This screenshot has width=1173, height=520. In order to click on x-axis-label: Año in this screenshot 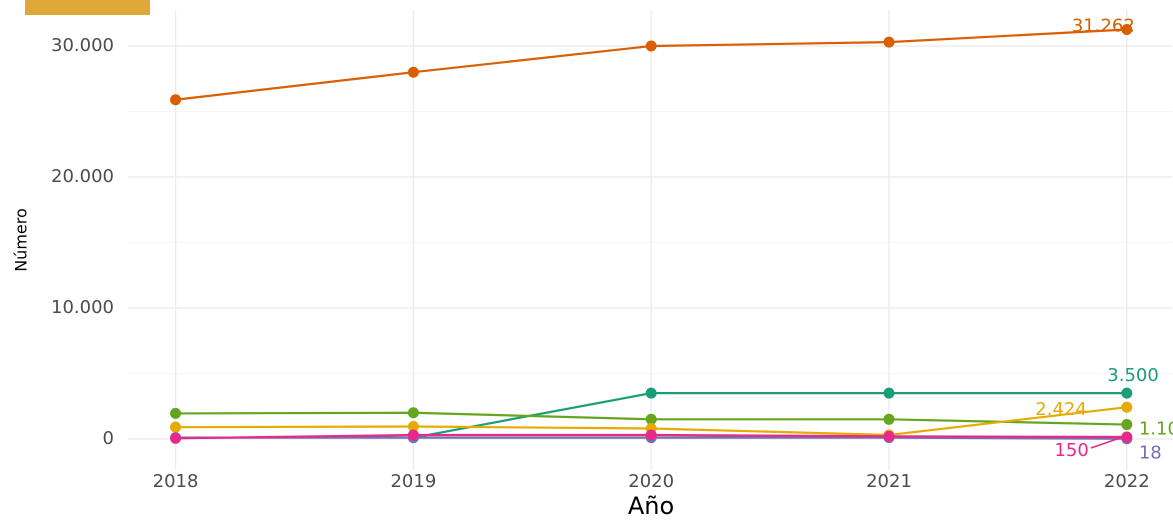, I will do `click(651, 506)`.